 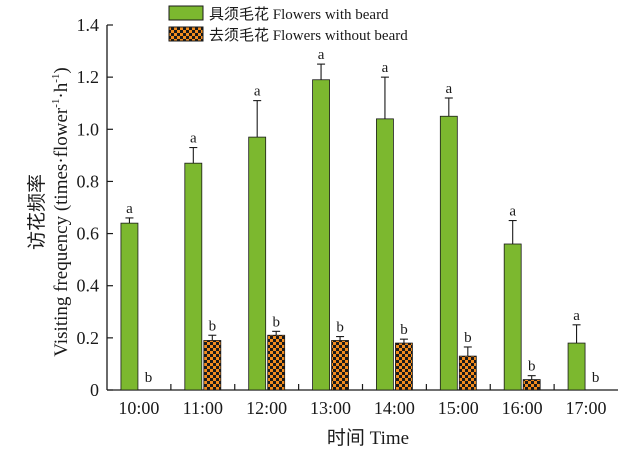 I want to click on y-tick-label: 0.4, so click(x=88, y=286).